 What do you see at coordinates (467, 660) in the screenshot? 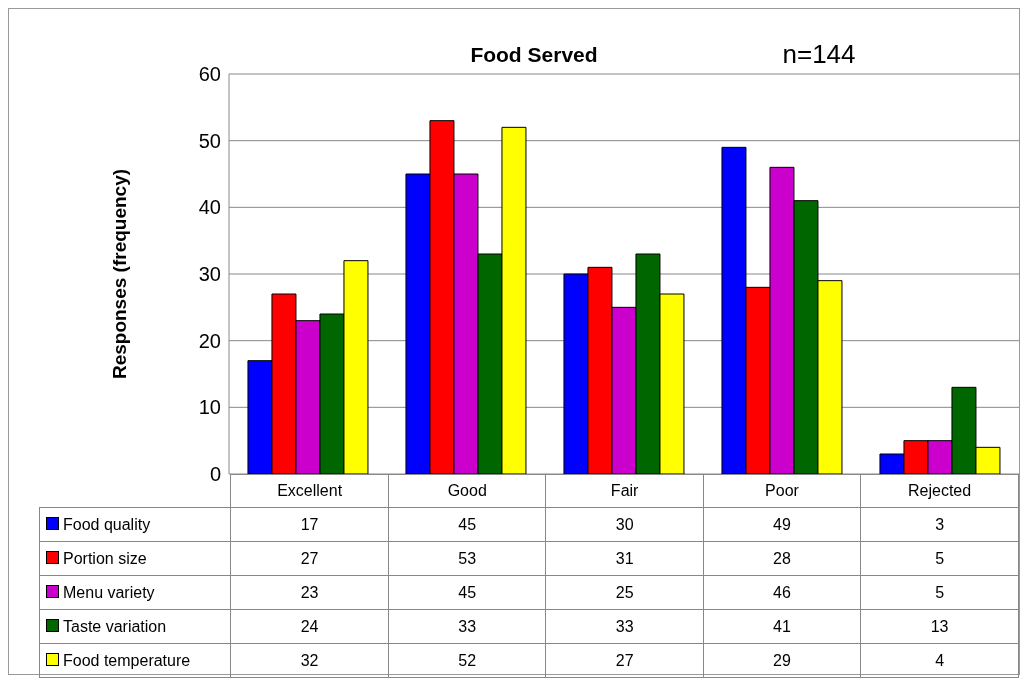
I see `data-label: 52` at bounding box center [467, 660].